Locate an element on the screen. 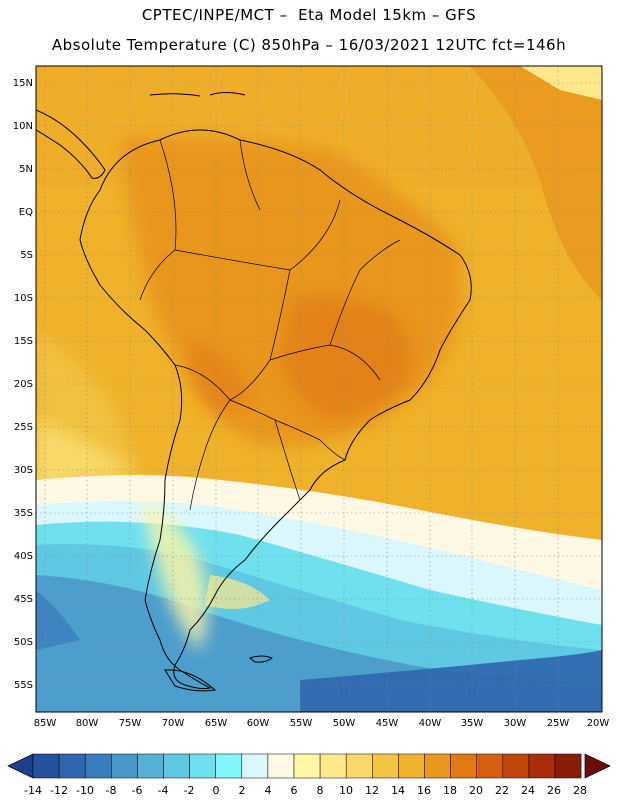 This screenshot has width=618, height=800. lon-label: 35W is located at coordinates (472, 723).